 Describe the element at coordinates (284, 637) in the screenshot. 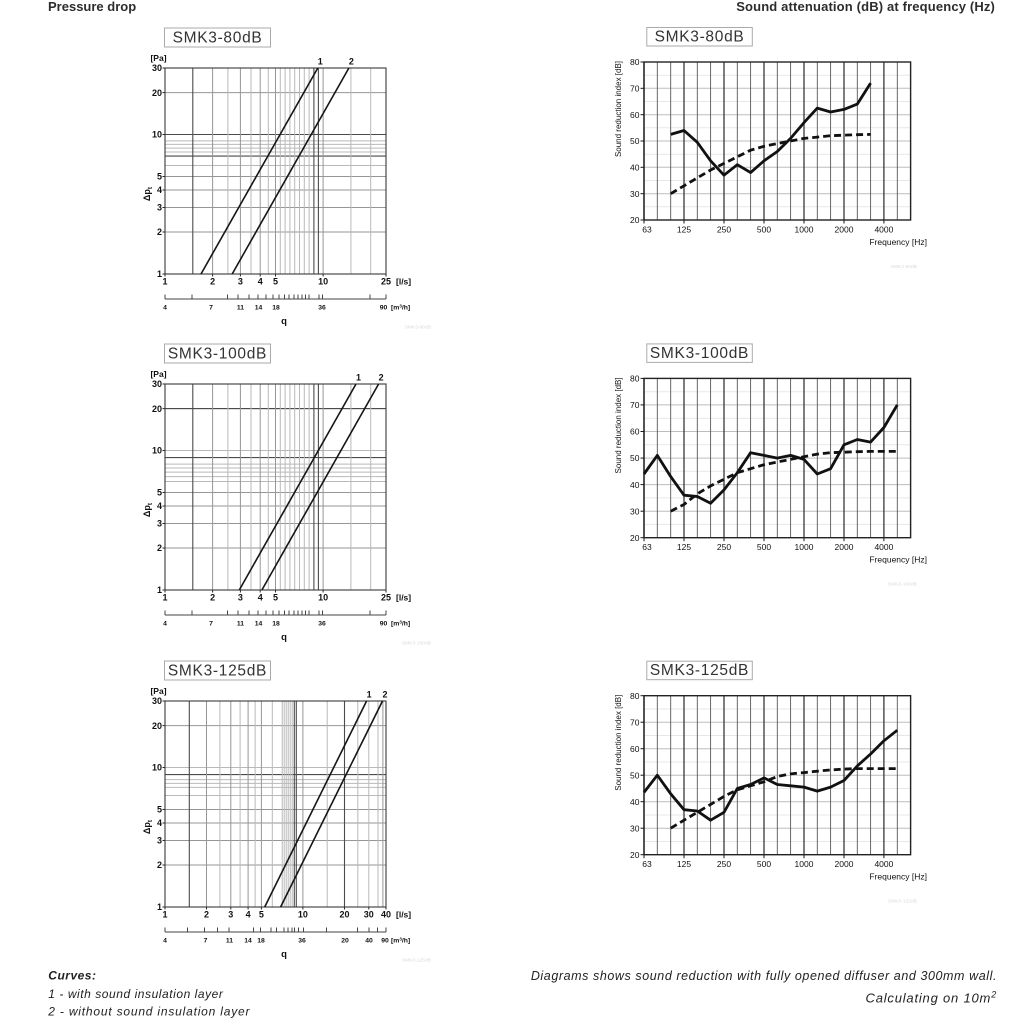

I see `svg-text: q` at that location.